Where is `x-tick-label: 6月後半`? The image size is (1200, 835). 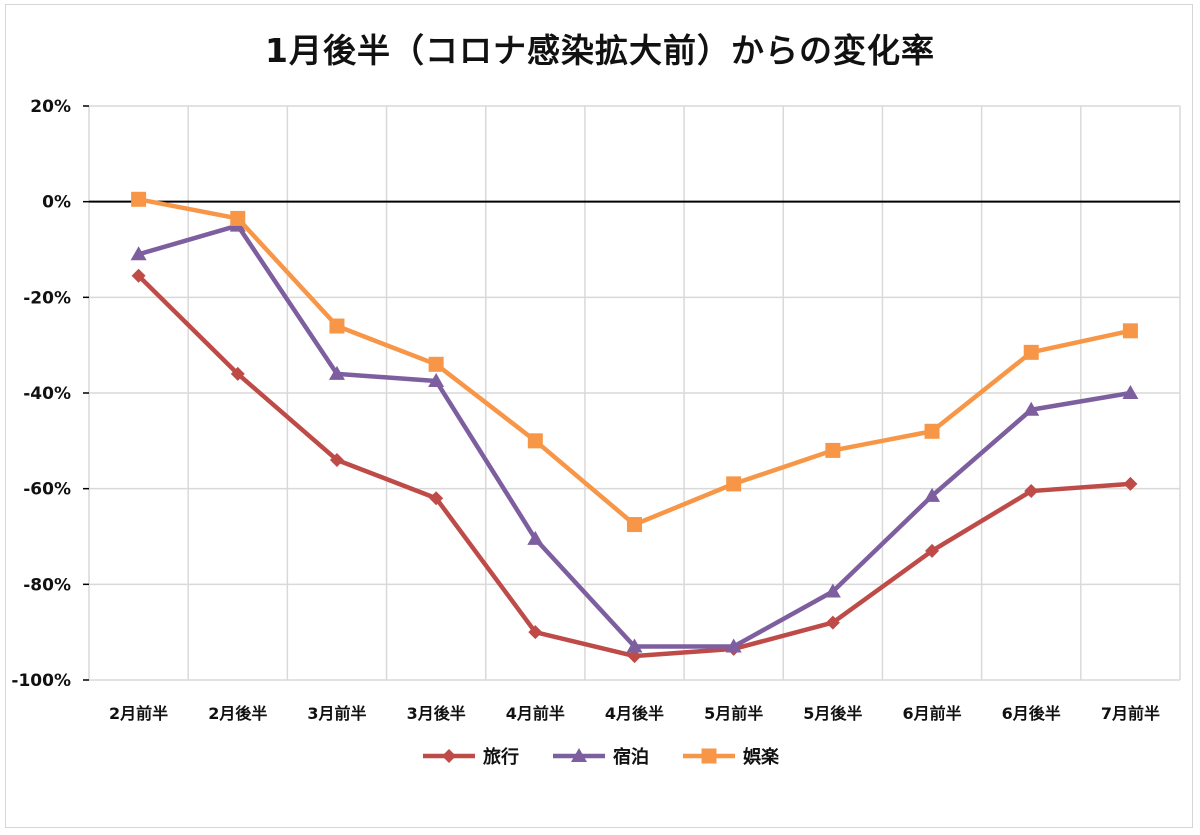
x-tick-label: 6月後半 is located at coordinates (1031, 713).